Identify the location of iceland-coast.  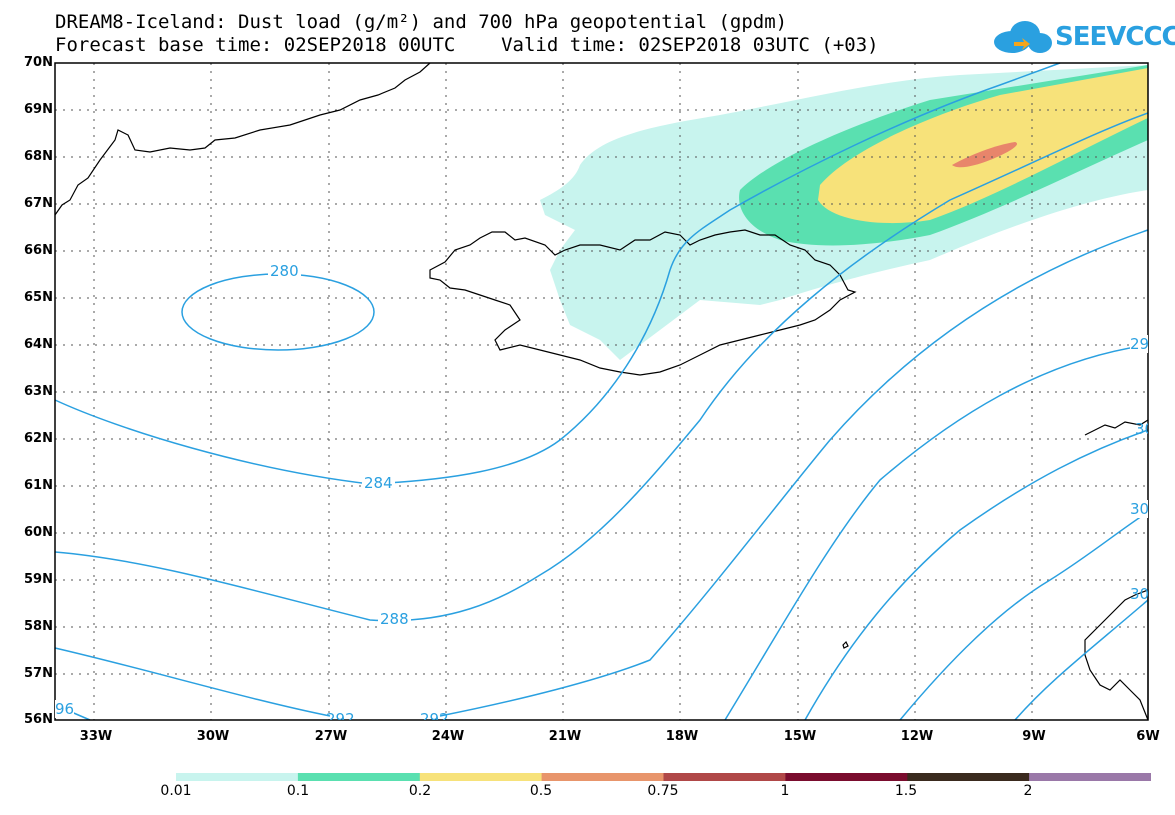
(643, 302).